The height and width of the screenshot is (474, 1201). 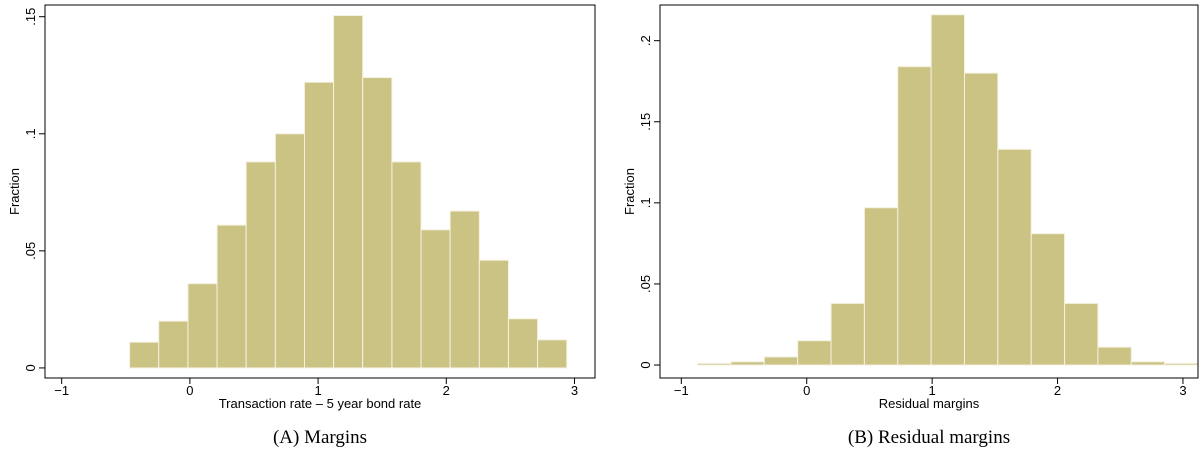 What do you see at coordinates (929, 437) in the screenshot?
I see `caption: (B) Residual margins` at bounding box center [929, 437].